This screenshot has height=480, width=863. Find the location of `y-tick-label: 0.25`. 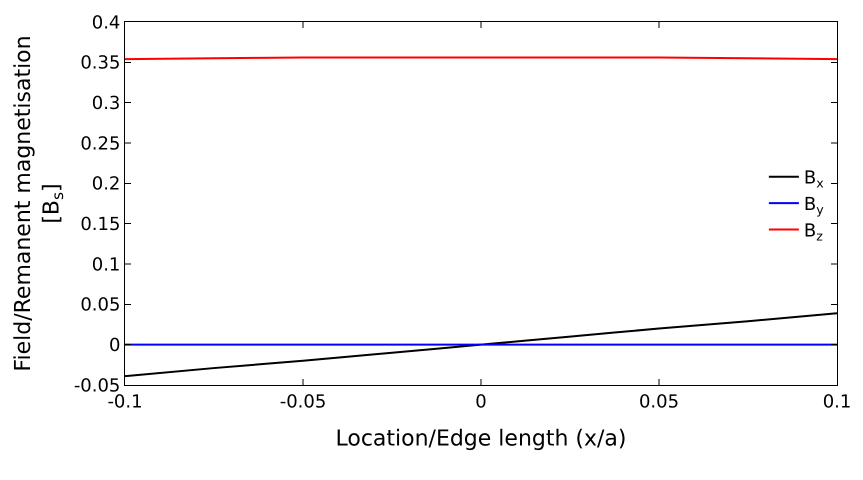

y-tick-label: 0.25 is located at coordinates (100, 143).